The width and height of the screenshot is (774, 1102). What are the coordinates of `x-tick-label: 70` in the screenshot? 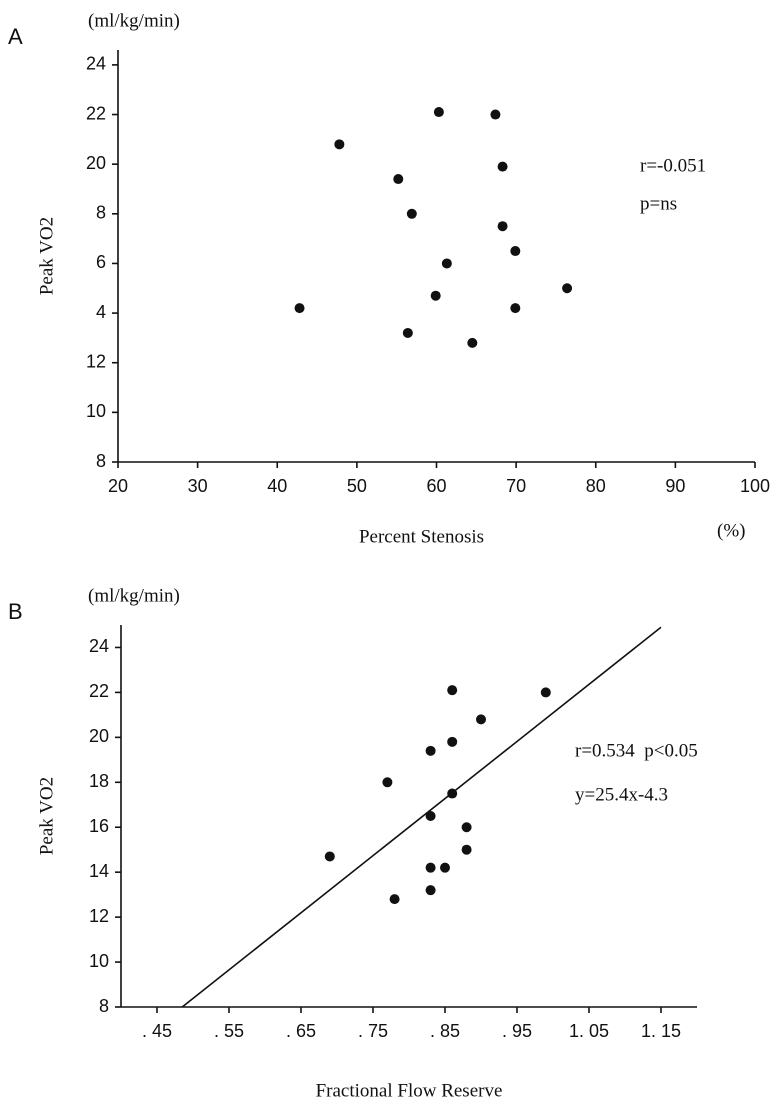 It's located at (516, 486).